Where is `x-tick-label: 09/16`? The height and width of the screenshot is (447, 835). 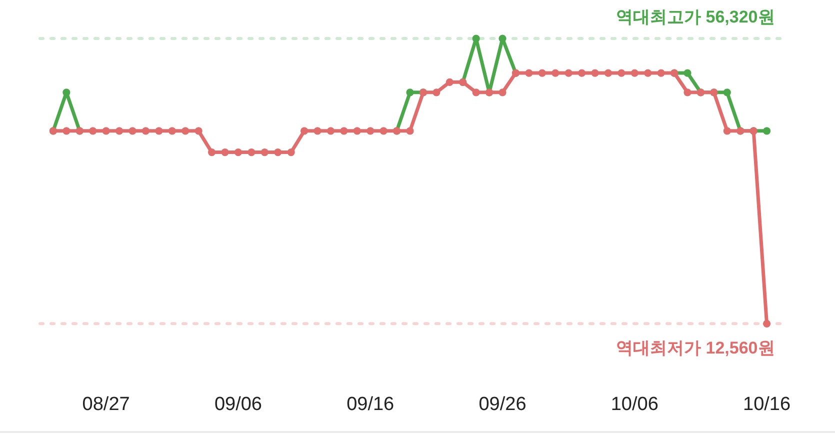 x-tick-label: 09/16 is located at coordinates (370, 404).